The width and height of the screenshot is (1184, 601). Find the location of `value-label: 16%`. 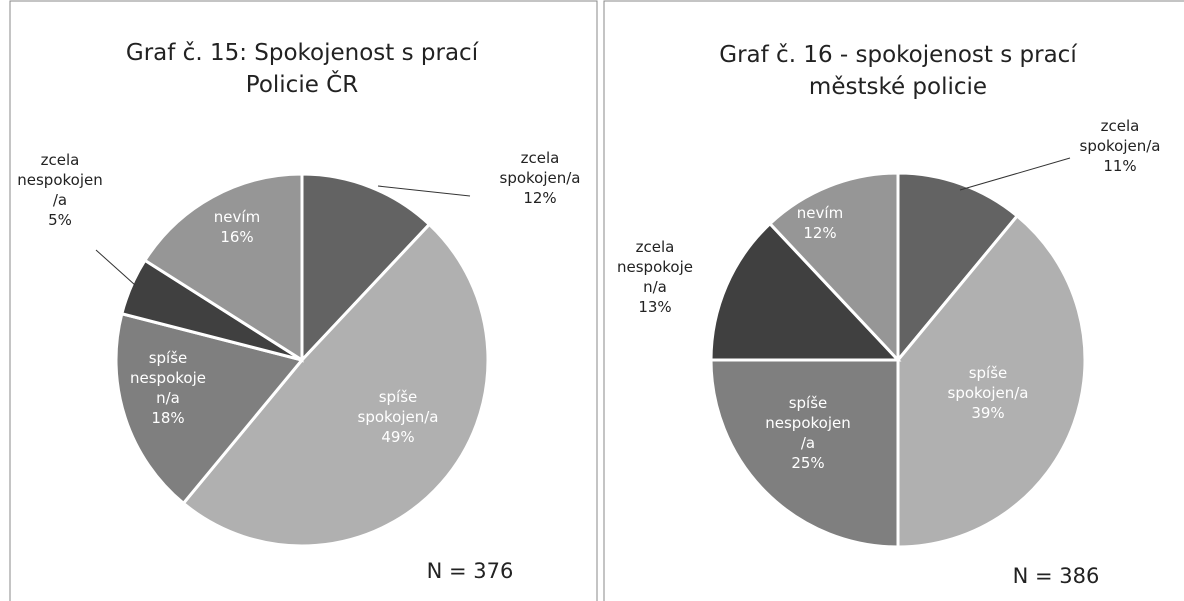

value-label: 16% is located at coordinates (236, 237).